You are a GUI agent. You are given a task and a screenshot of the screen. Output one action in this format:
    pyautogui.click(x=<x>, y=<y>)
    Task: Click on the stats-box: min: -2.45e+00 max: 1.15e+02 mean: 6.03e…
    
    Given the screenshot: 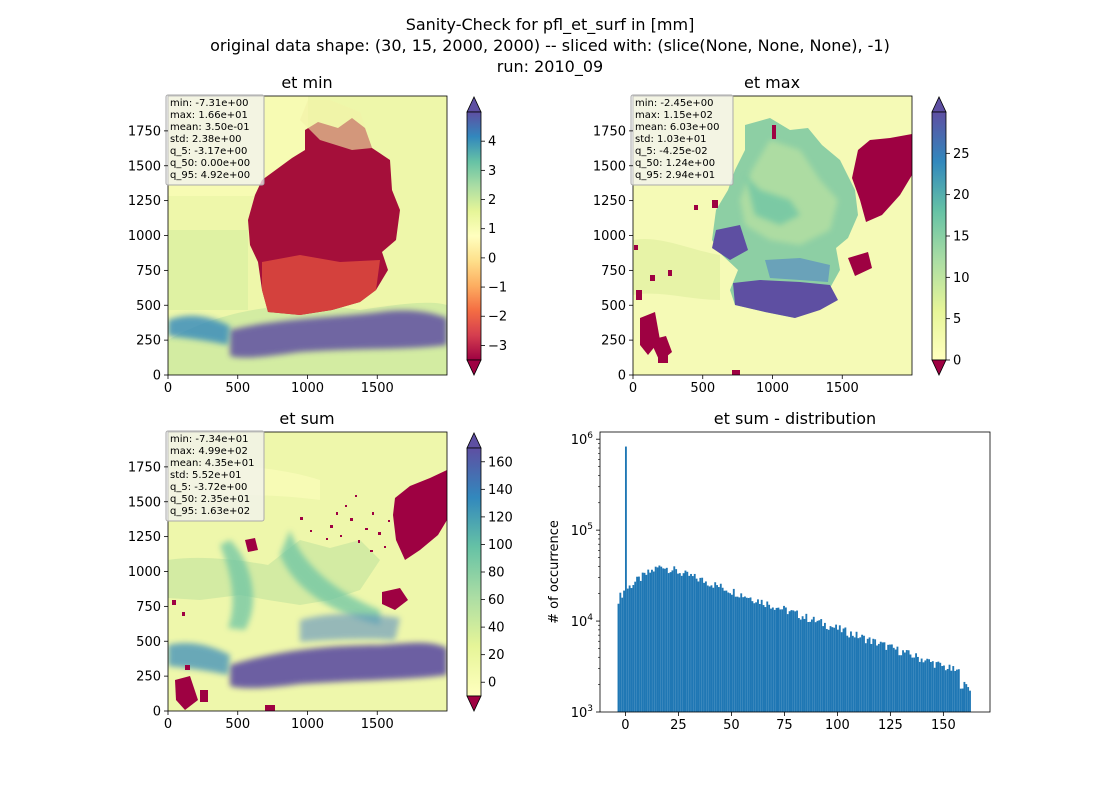 What is the action you would take?
    pyautogui.click(x=682, y=140)
    